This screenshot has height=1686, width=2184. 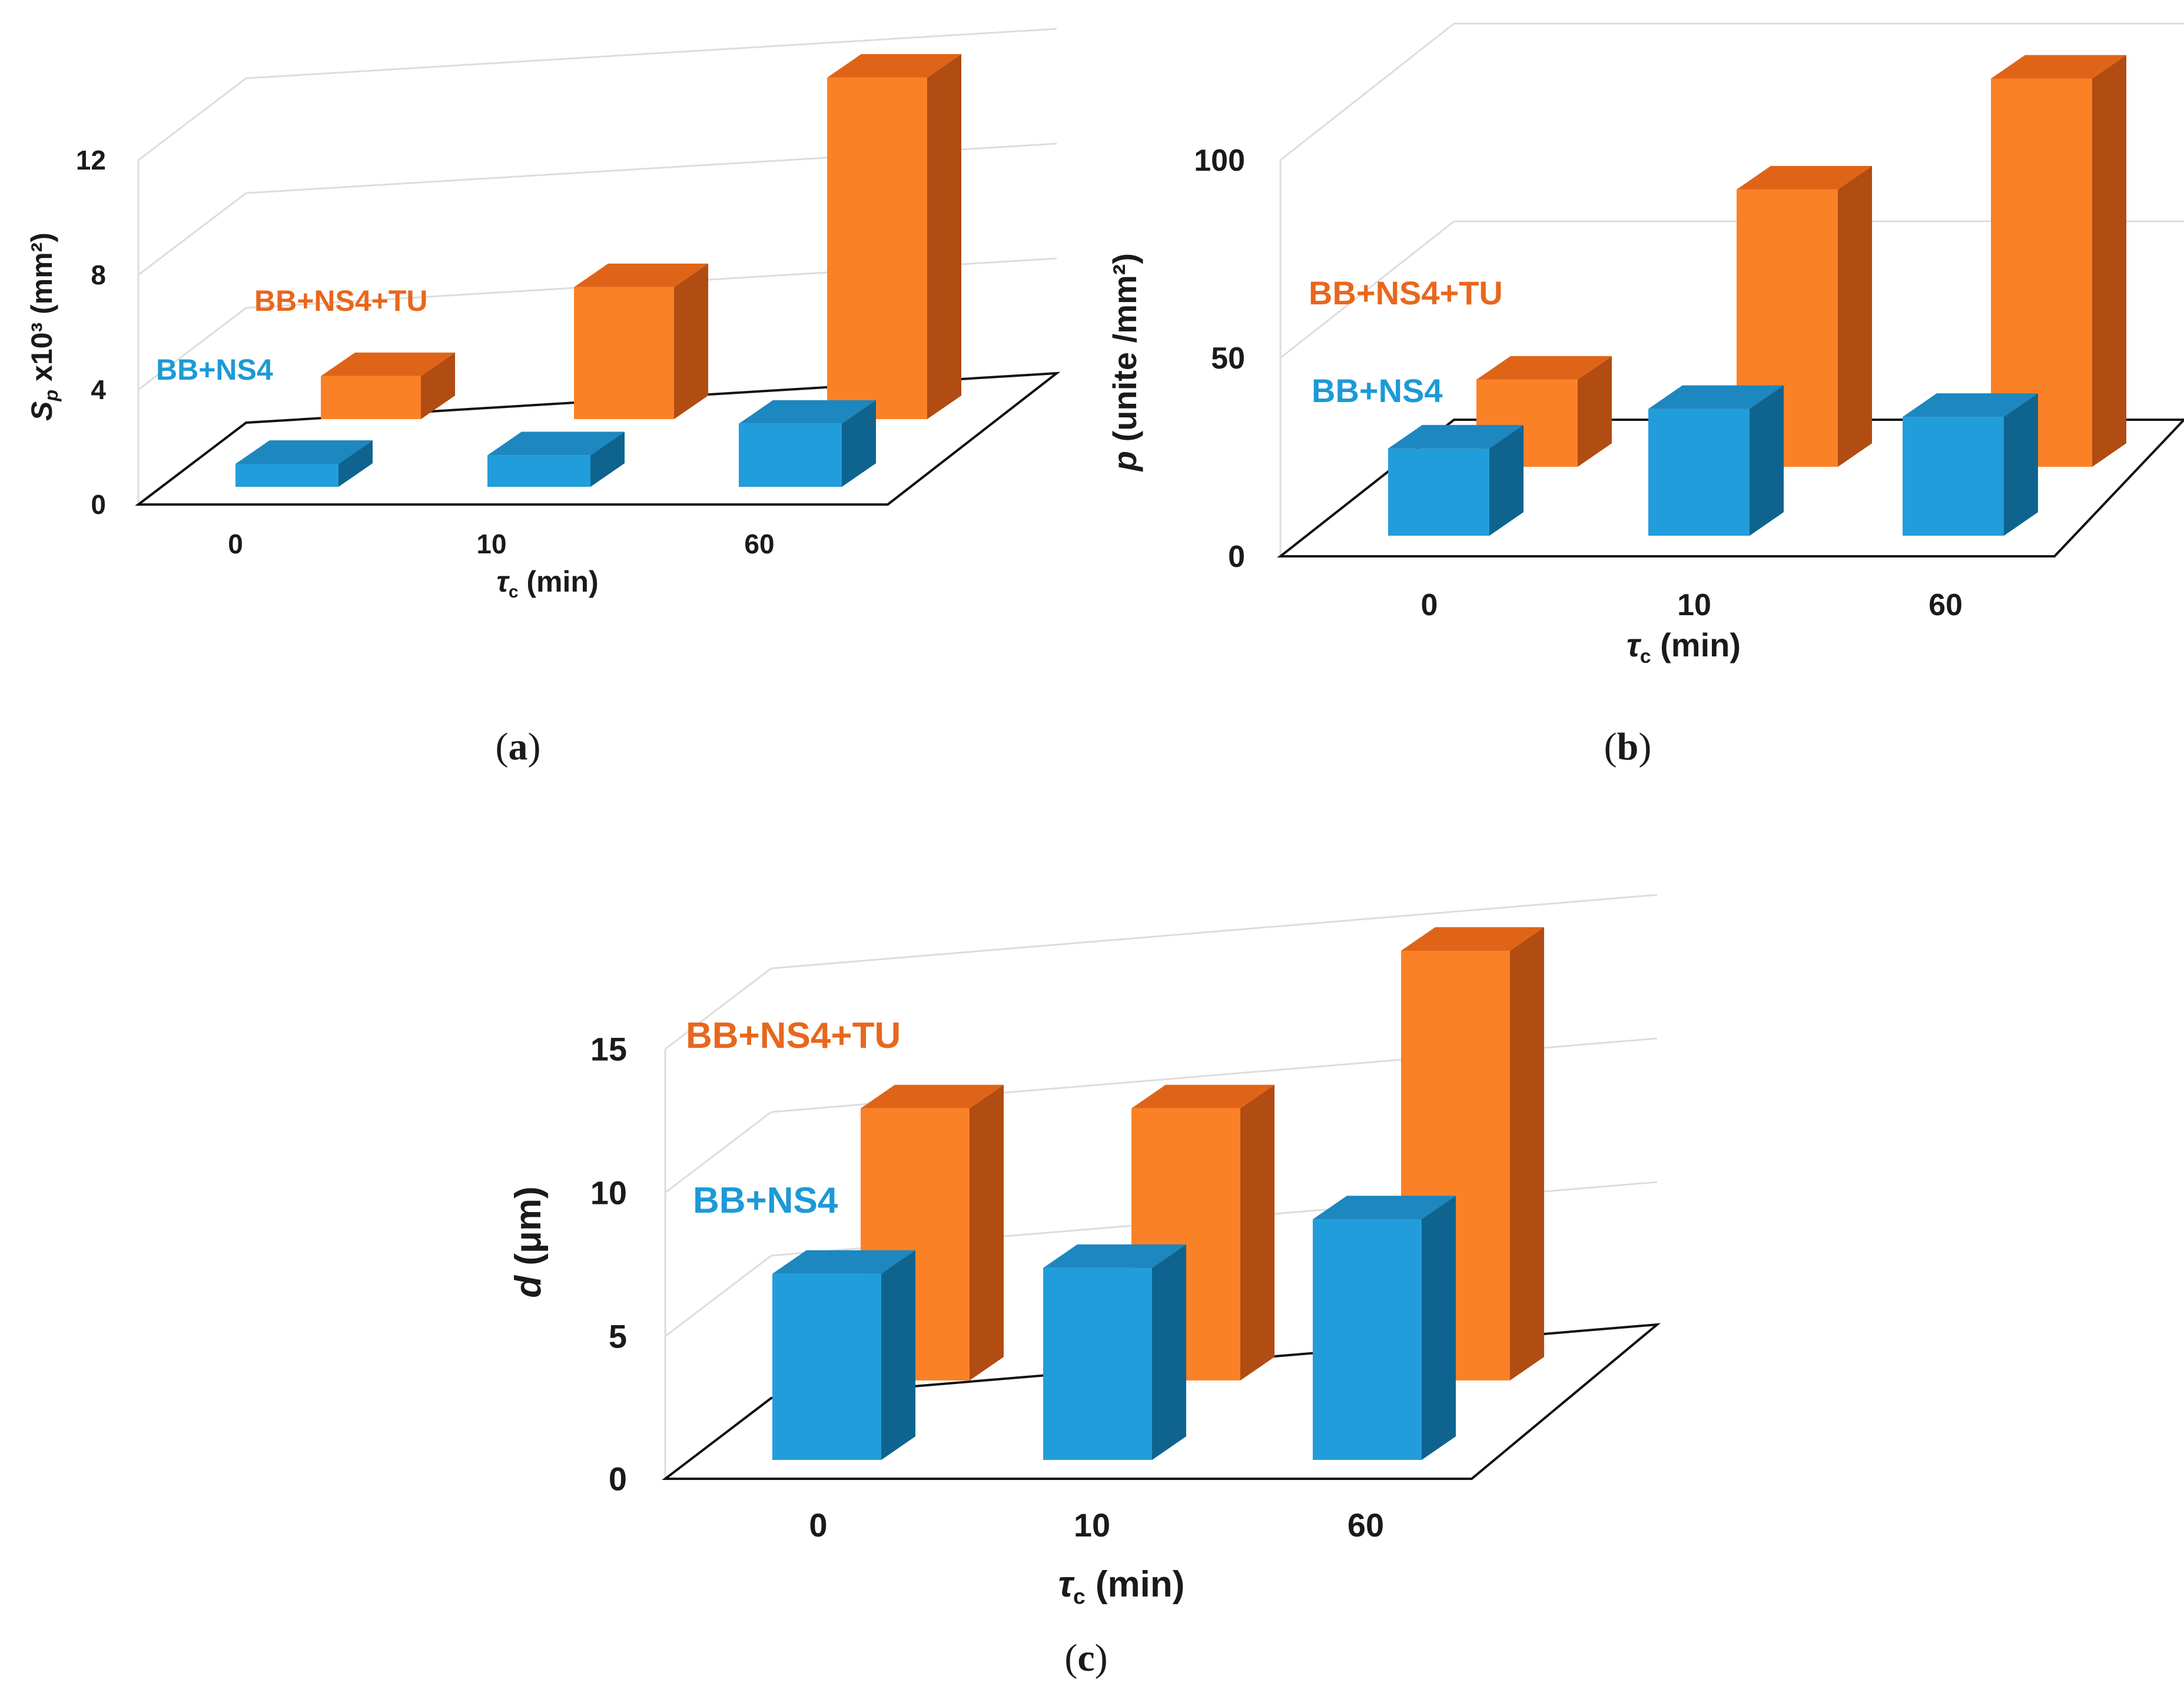 I want to click on y-tick-label: 50, so click(x=1228, y=359).